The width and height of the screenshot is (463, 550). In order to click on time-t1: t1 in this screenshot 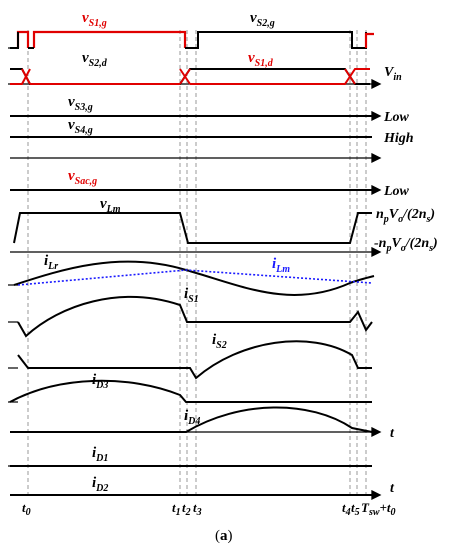, I will do `click(176, 509)`.